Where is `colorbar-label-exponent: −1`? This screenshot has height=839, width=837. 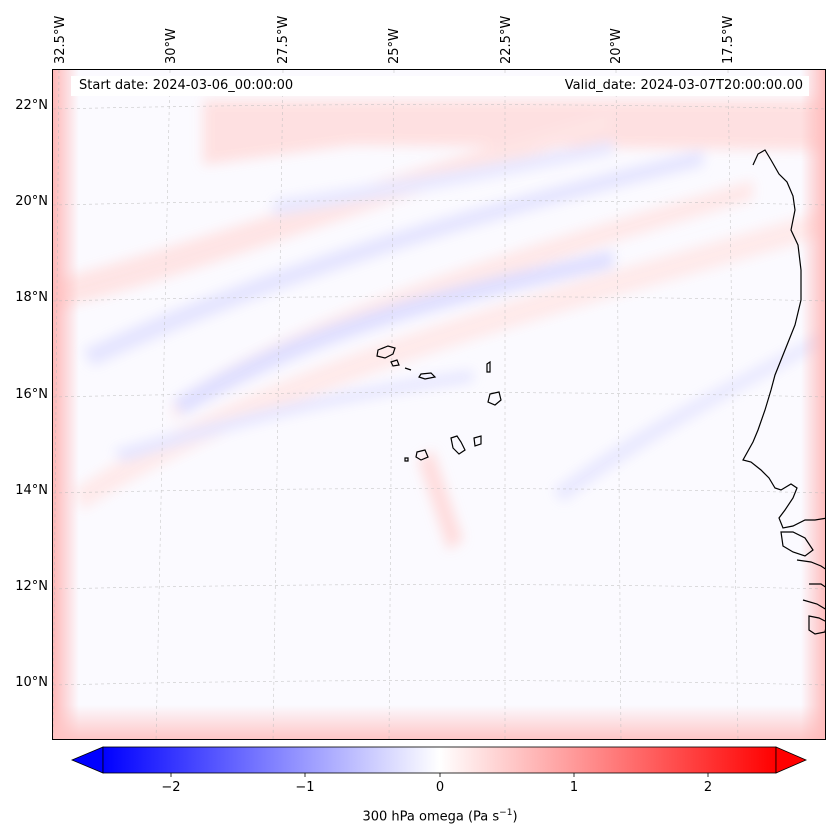 colorbar-label-exponent: −1 is located at coordinates (506, 813).